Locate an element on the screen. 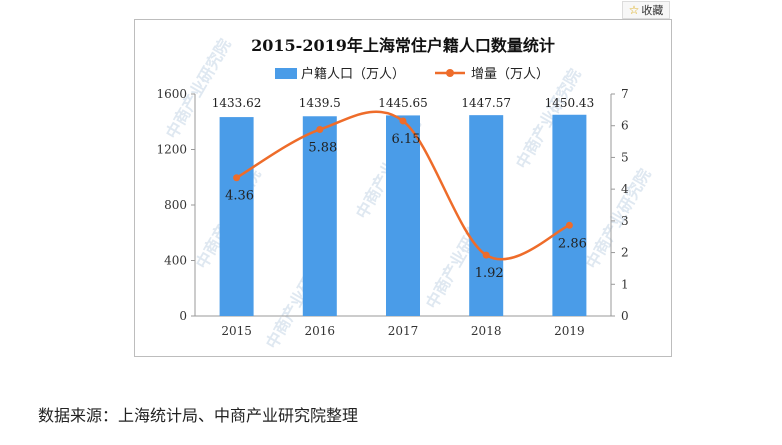 The width and height of the screenshot is (782, 445). bar-value-label: 1445.65 is located at coordinates (403, 103).